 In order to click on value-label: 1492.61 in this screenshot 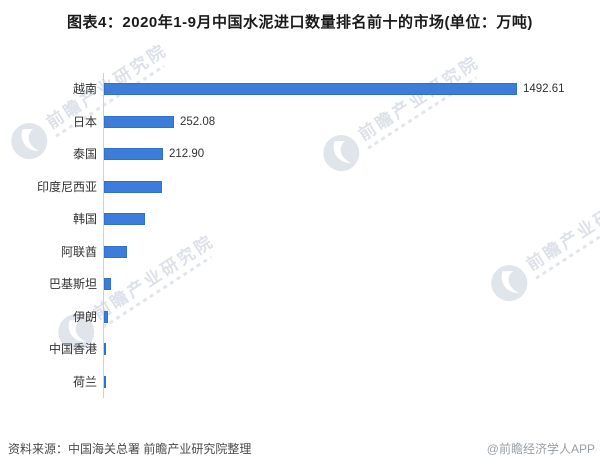, I will do `click(544, 89)`.